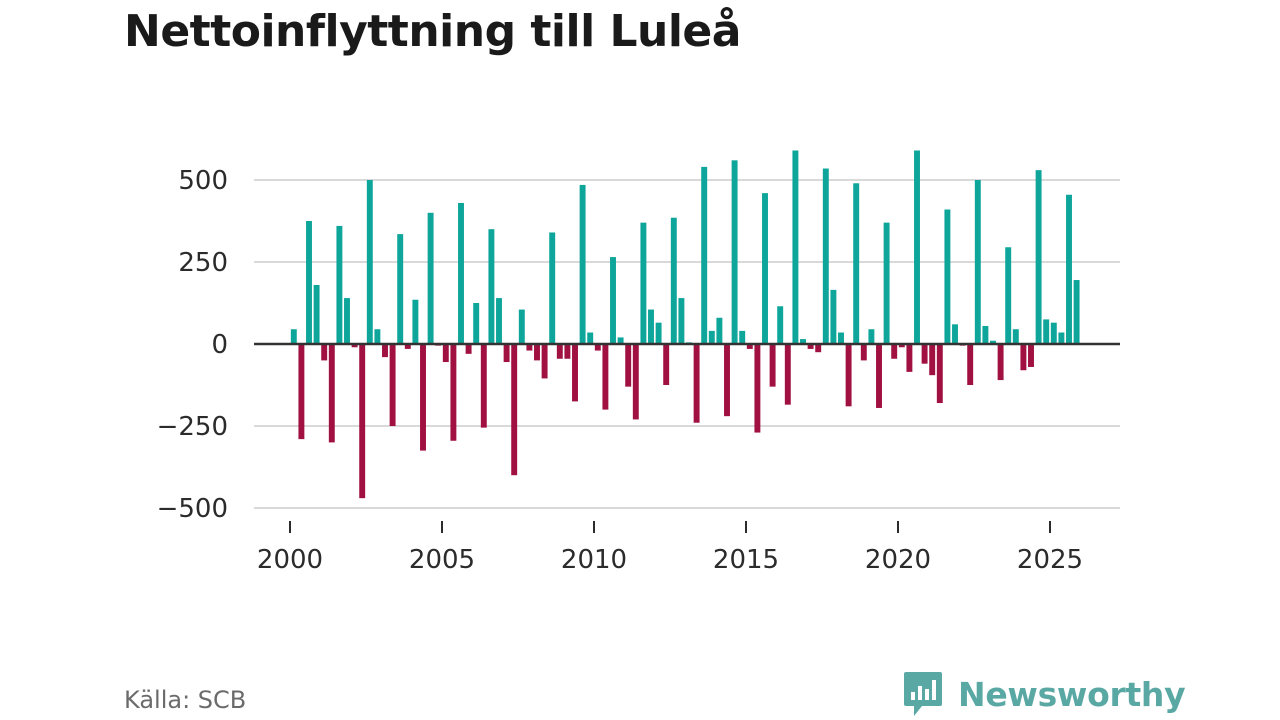 The image size is (1280, 720). I want to click on chart-title: Nettoinflyttning till Luleå, so click(432, 31).